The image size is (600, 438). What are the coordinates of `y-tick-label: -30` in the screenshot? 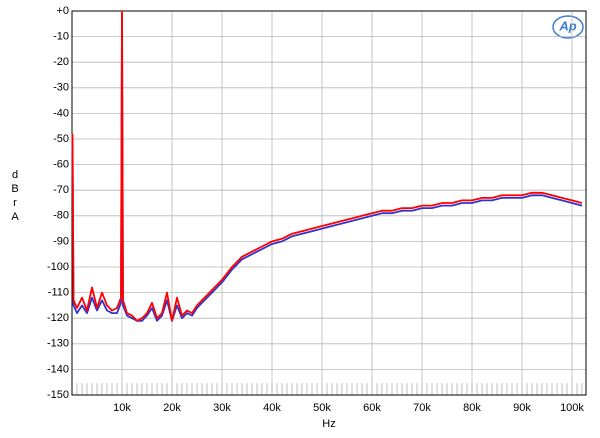 It's located at (61, 88).